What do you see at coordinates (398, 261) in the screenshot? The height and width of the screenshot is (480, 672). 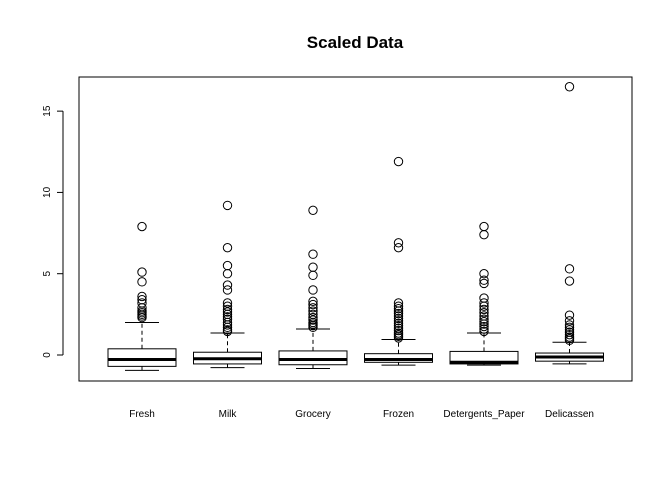 I see `box-frozen` at bounding box center [398, 261].